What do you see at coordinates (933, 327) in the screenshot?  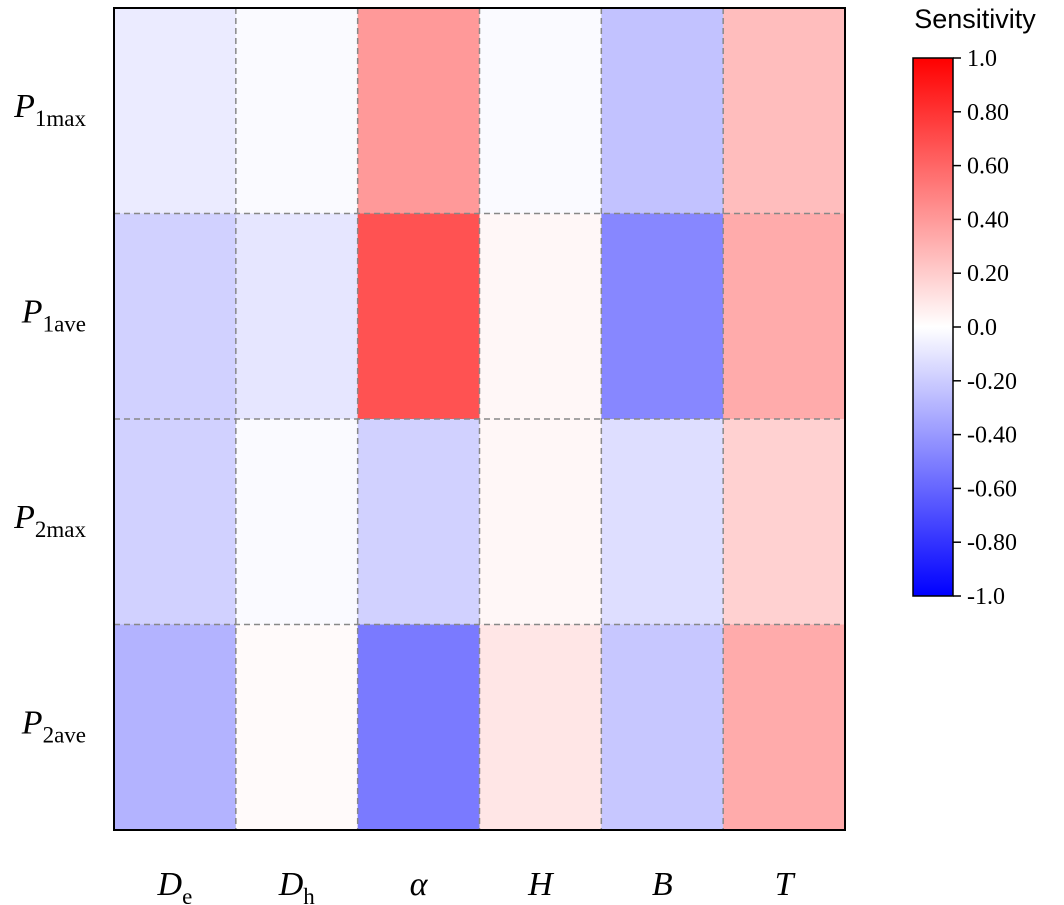 I see `colorbar` at bounding box center [933, 327].